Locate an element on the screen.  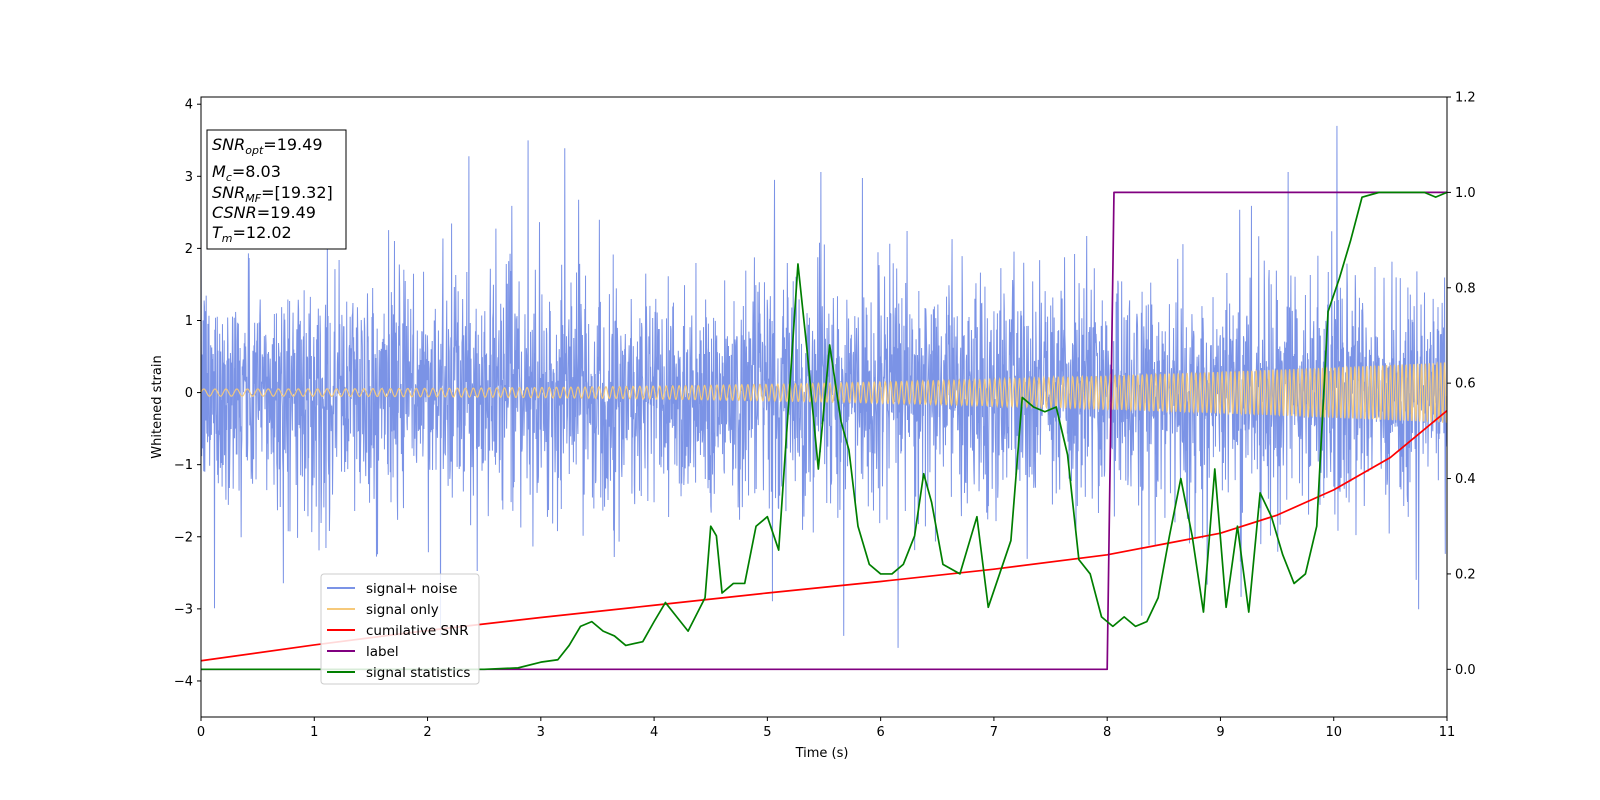
x-tick-label: 1 is located at coordinates (314, 732).